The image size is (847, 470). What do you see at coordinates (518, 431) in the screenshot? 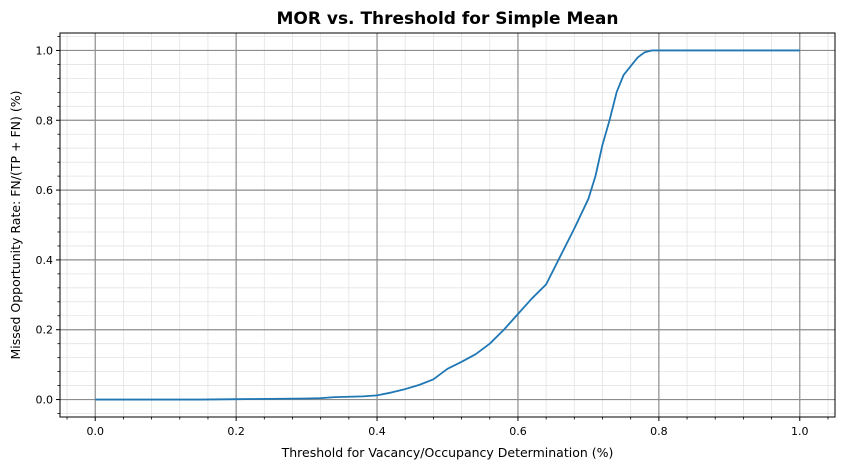
I see `x-tick-label: 0.6` at bounding box center [518, 431].